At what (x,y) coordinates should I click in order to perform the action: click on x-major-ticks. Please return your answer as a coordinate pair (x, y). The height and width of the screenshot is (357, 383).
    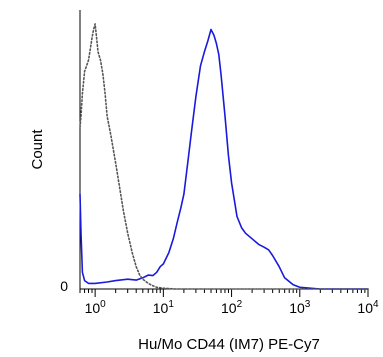
    Looking at the image, I should click on (231, 293).